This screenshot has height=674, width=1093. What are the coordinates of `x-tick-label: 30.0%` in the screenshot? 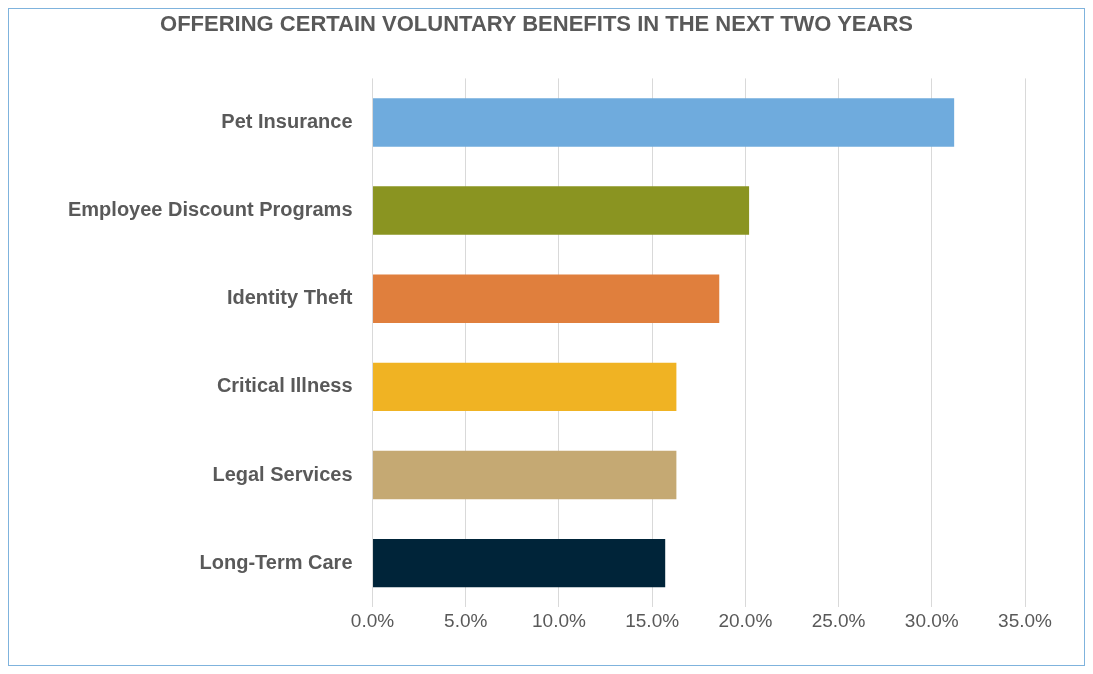 It's located at (931, 620).